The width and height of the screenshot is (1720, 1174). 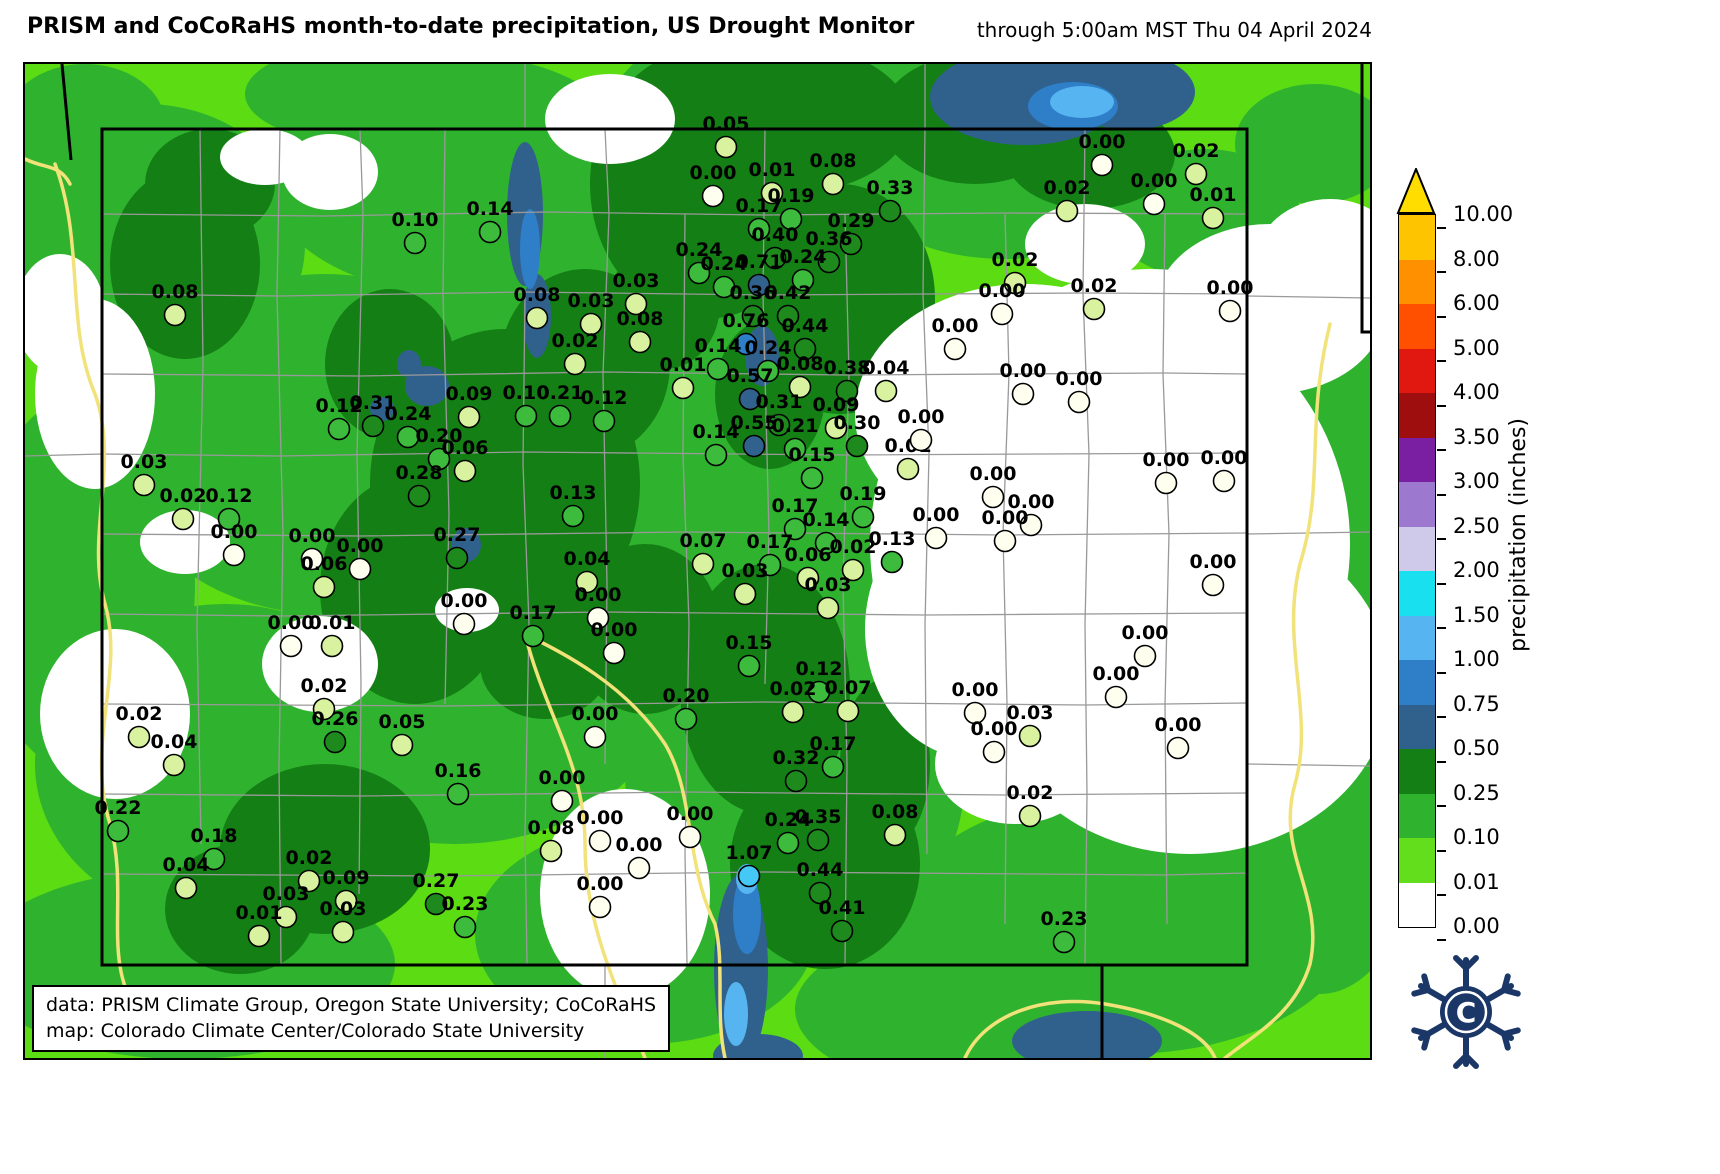 What do you see at coordinates (573, 493) in the screenshot?
I see `station-value-label: 0.13` at bounding box center [573, 493].